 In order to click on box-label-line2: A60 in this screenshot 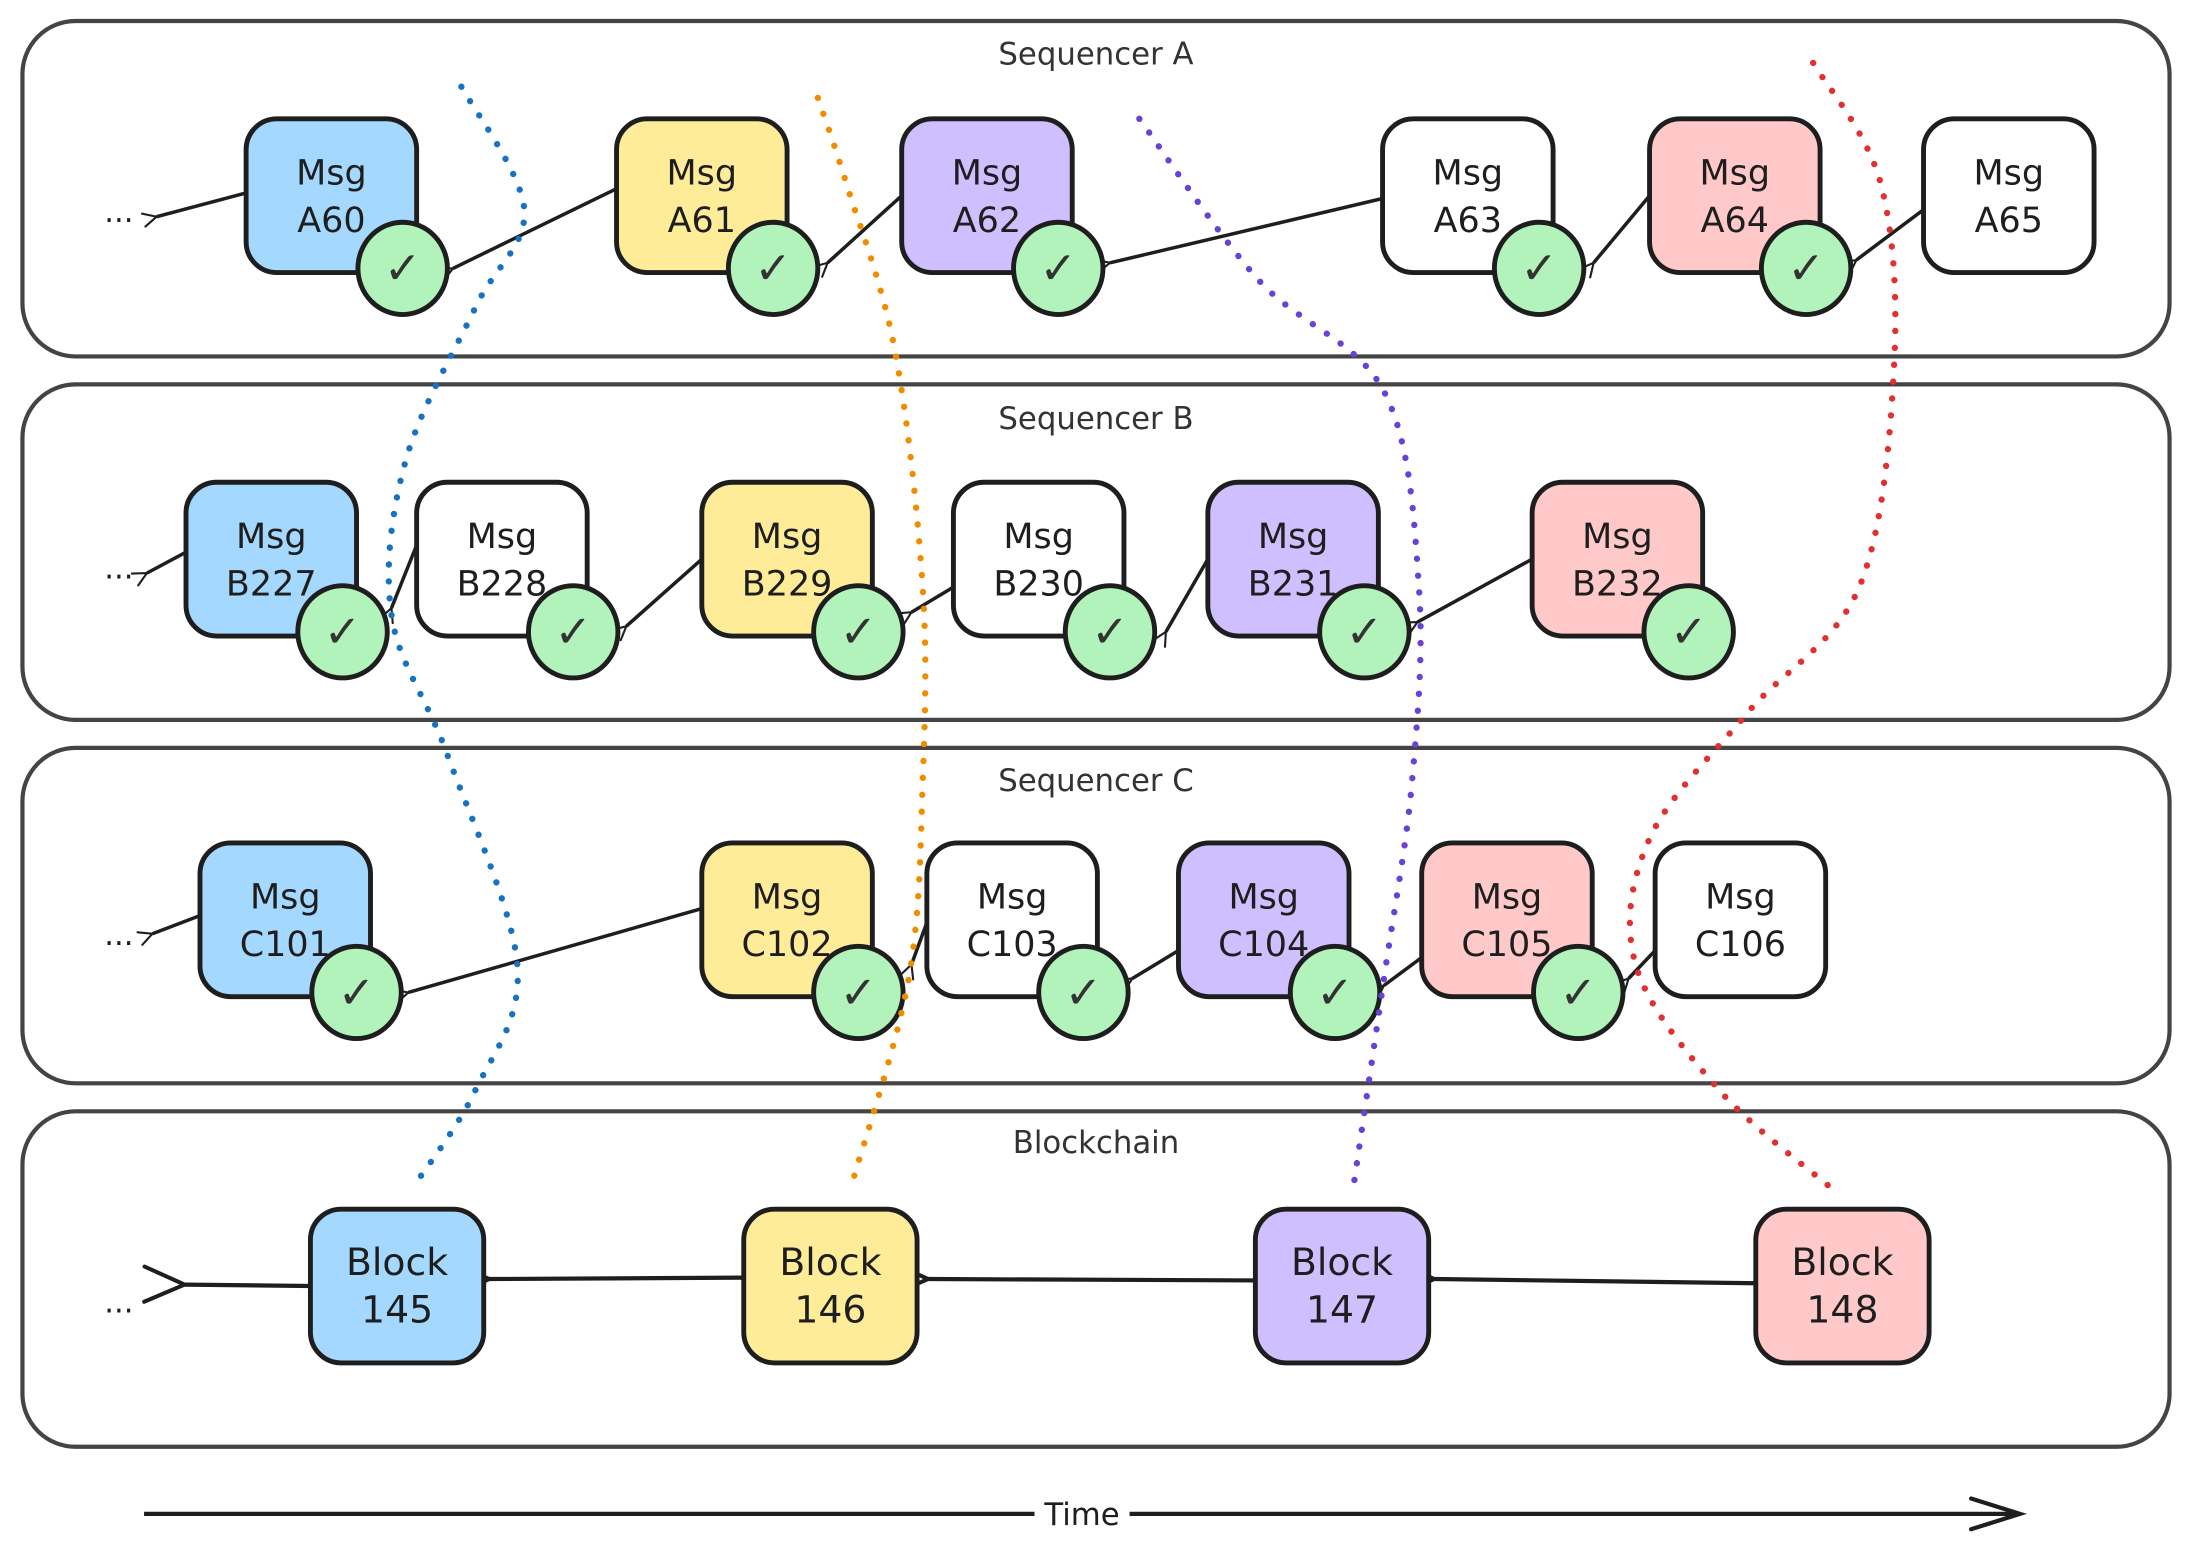, I will do `click(331, 221)`.